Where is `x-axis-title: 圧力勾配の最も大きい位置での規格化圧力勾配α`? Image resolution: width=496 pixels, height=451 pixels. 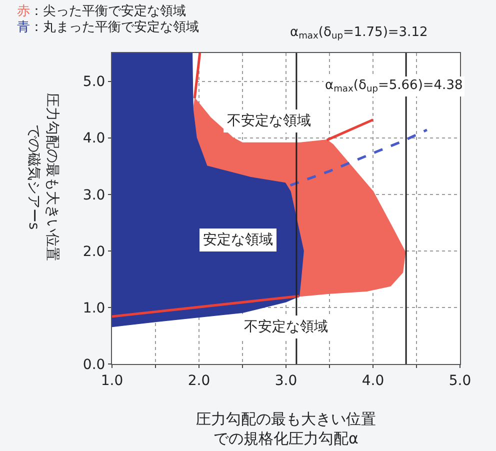 x-axis-title: 圧力勾配の最も大きい位置での規格化圧力勾配α is located at coordinates (286, 429).